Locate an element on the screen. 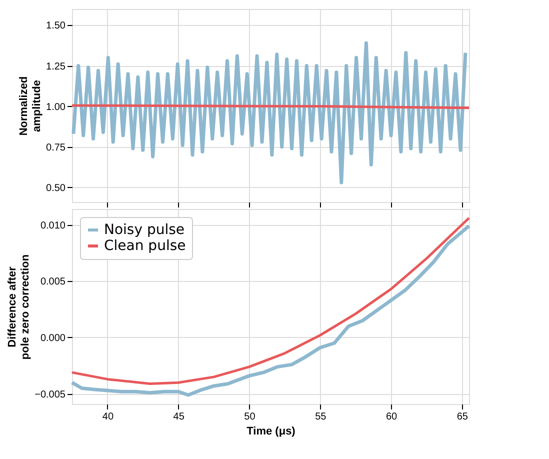 Image resolution: width=549 pixels, height=459 pixels. x-tick-label: 60 is located at coordinates (392, 417).